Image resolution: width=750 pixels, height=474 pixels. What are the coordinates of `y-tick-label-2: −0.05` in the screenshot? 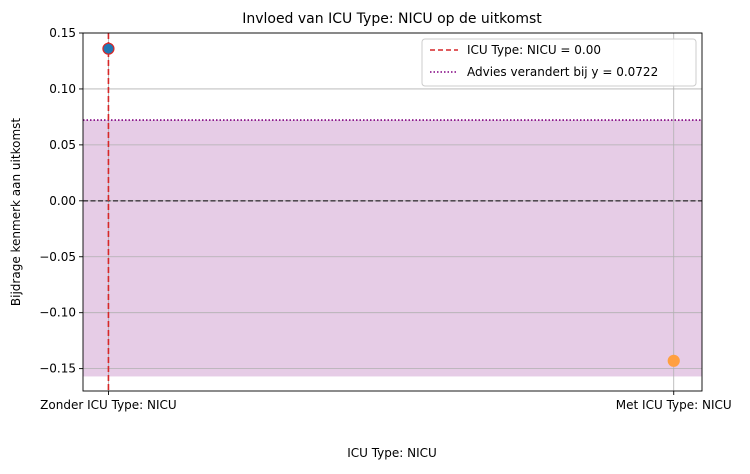 It's located at (57, 257).